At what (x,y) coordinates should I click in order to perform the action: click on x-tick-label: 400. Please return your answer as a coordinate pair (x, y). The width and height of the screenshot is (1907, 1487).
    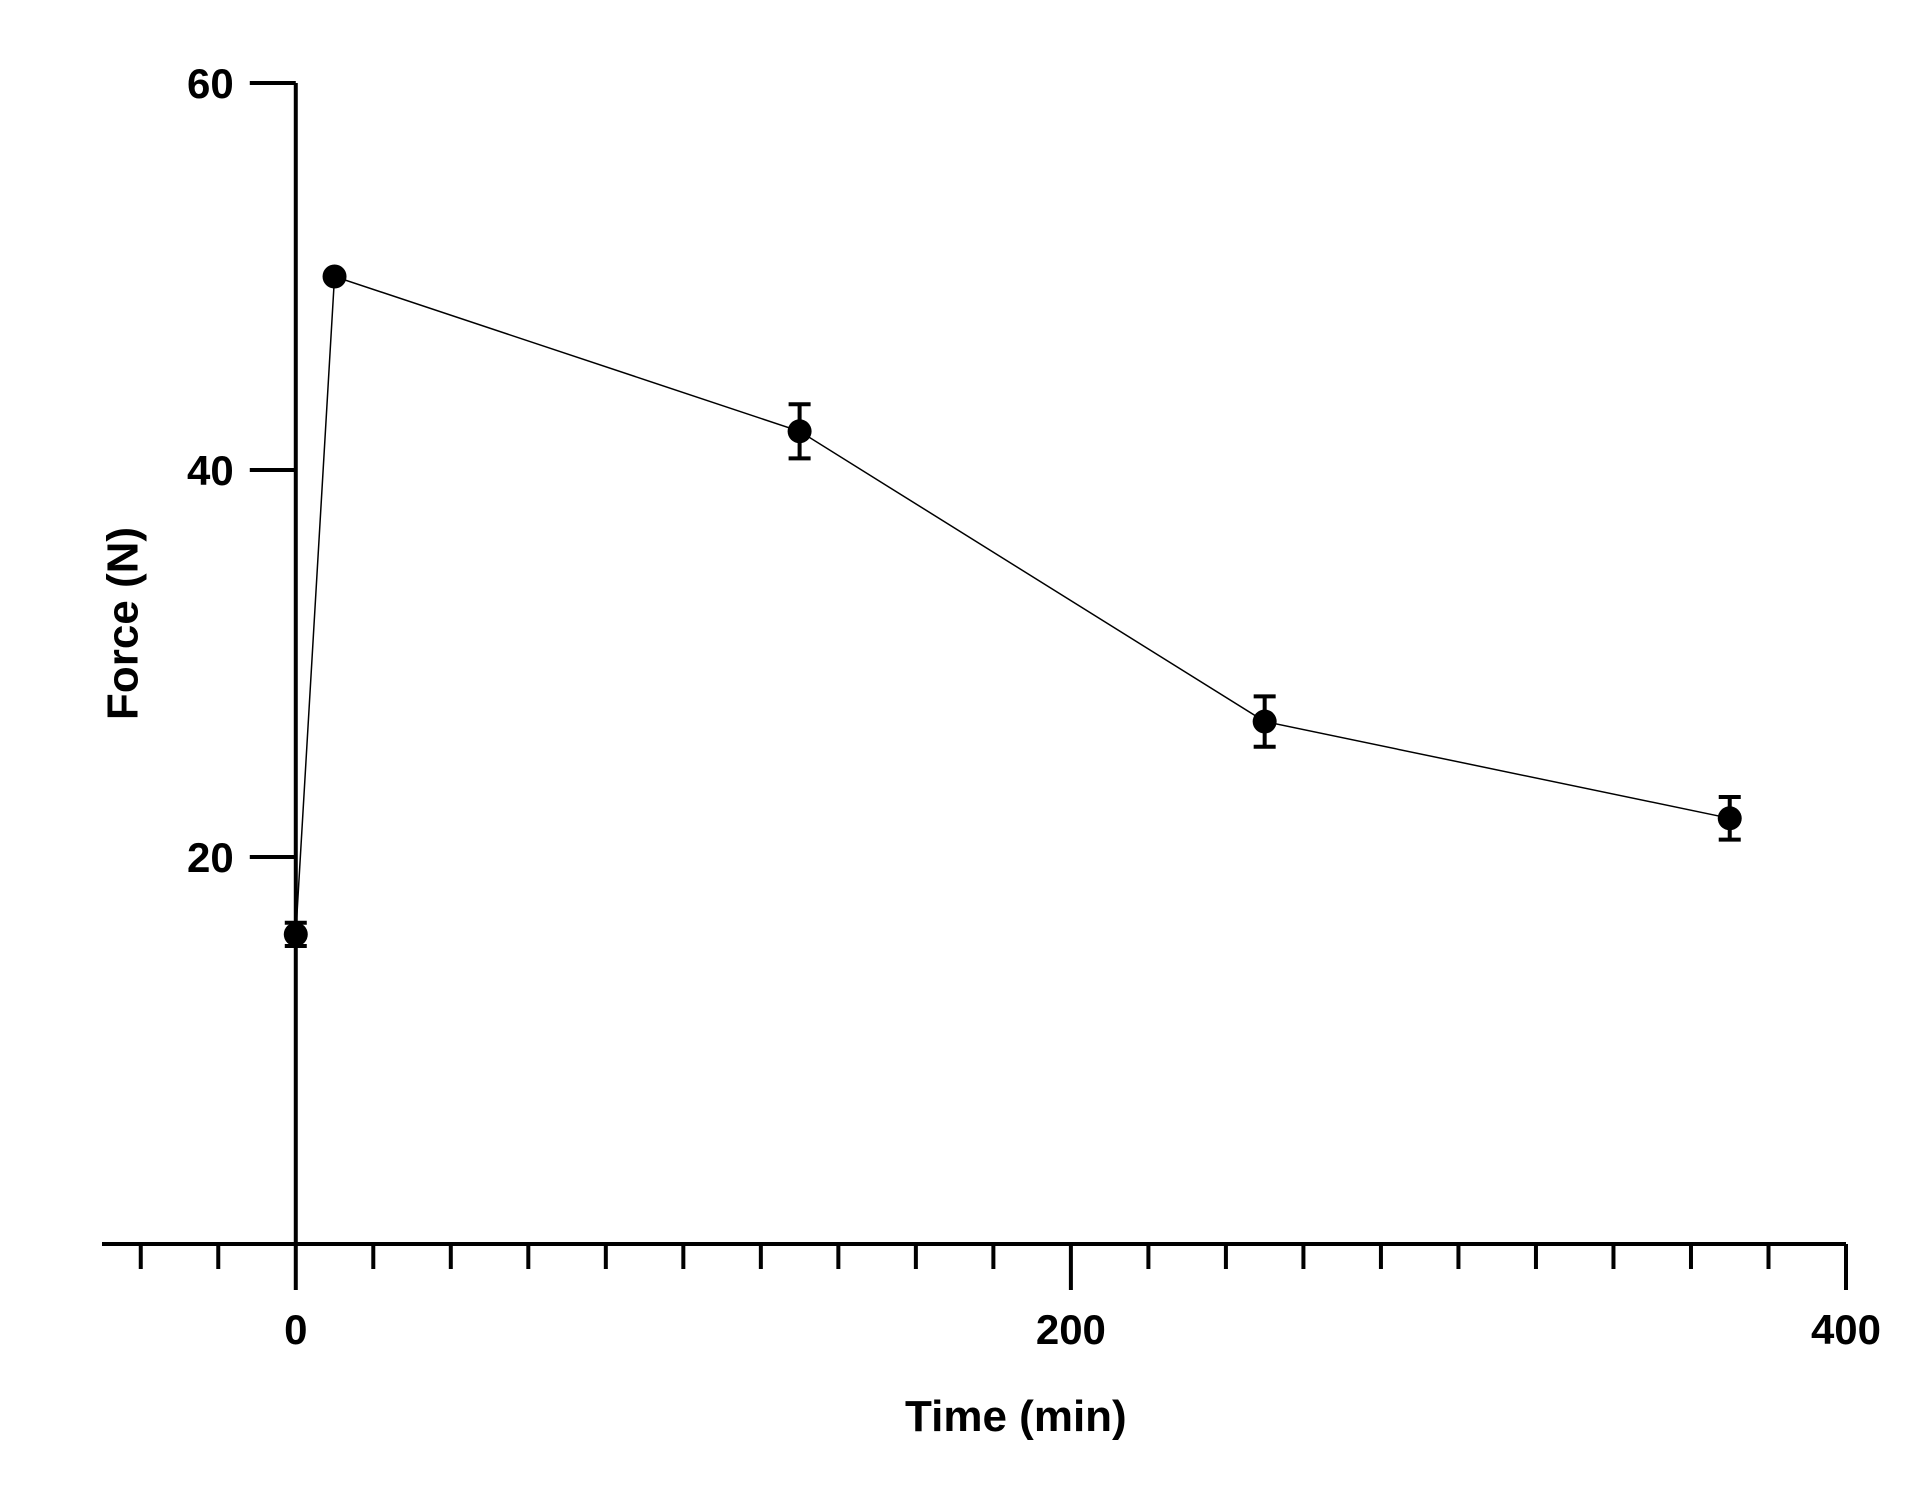
    Looking at the image, I should click on (1846, 1329).